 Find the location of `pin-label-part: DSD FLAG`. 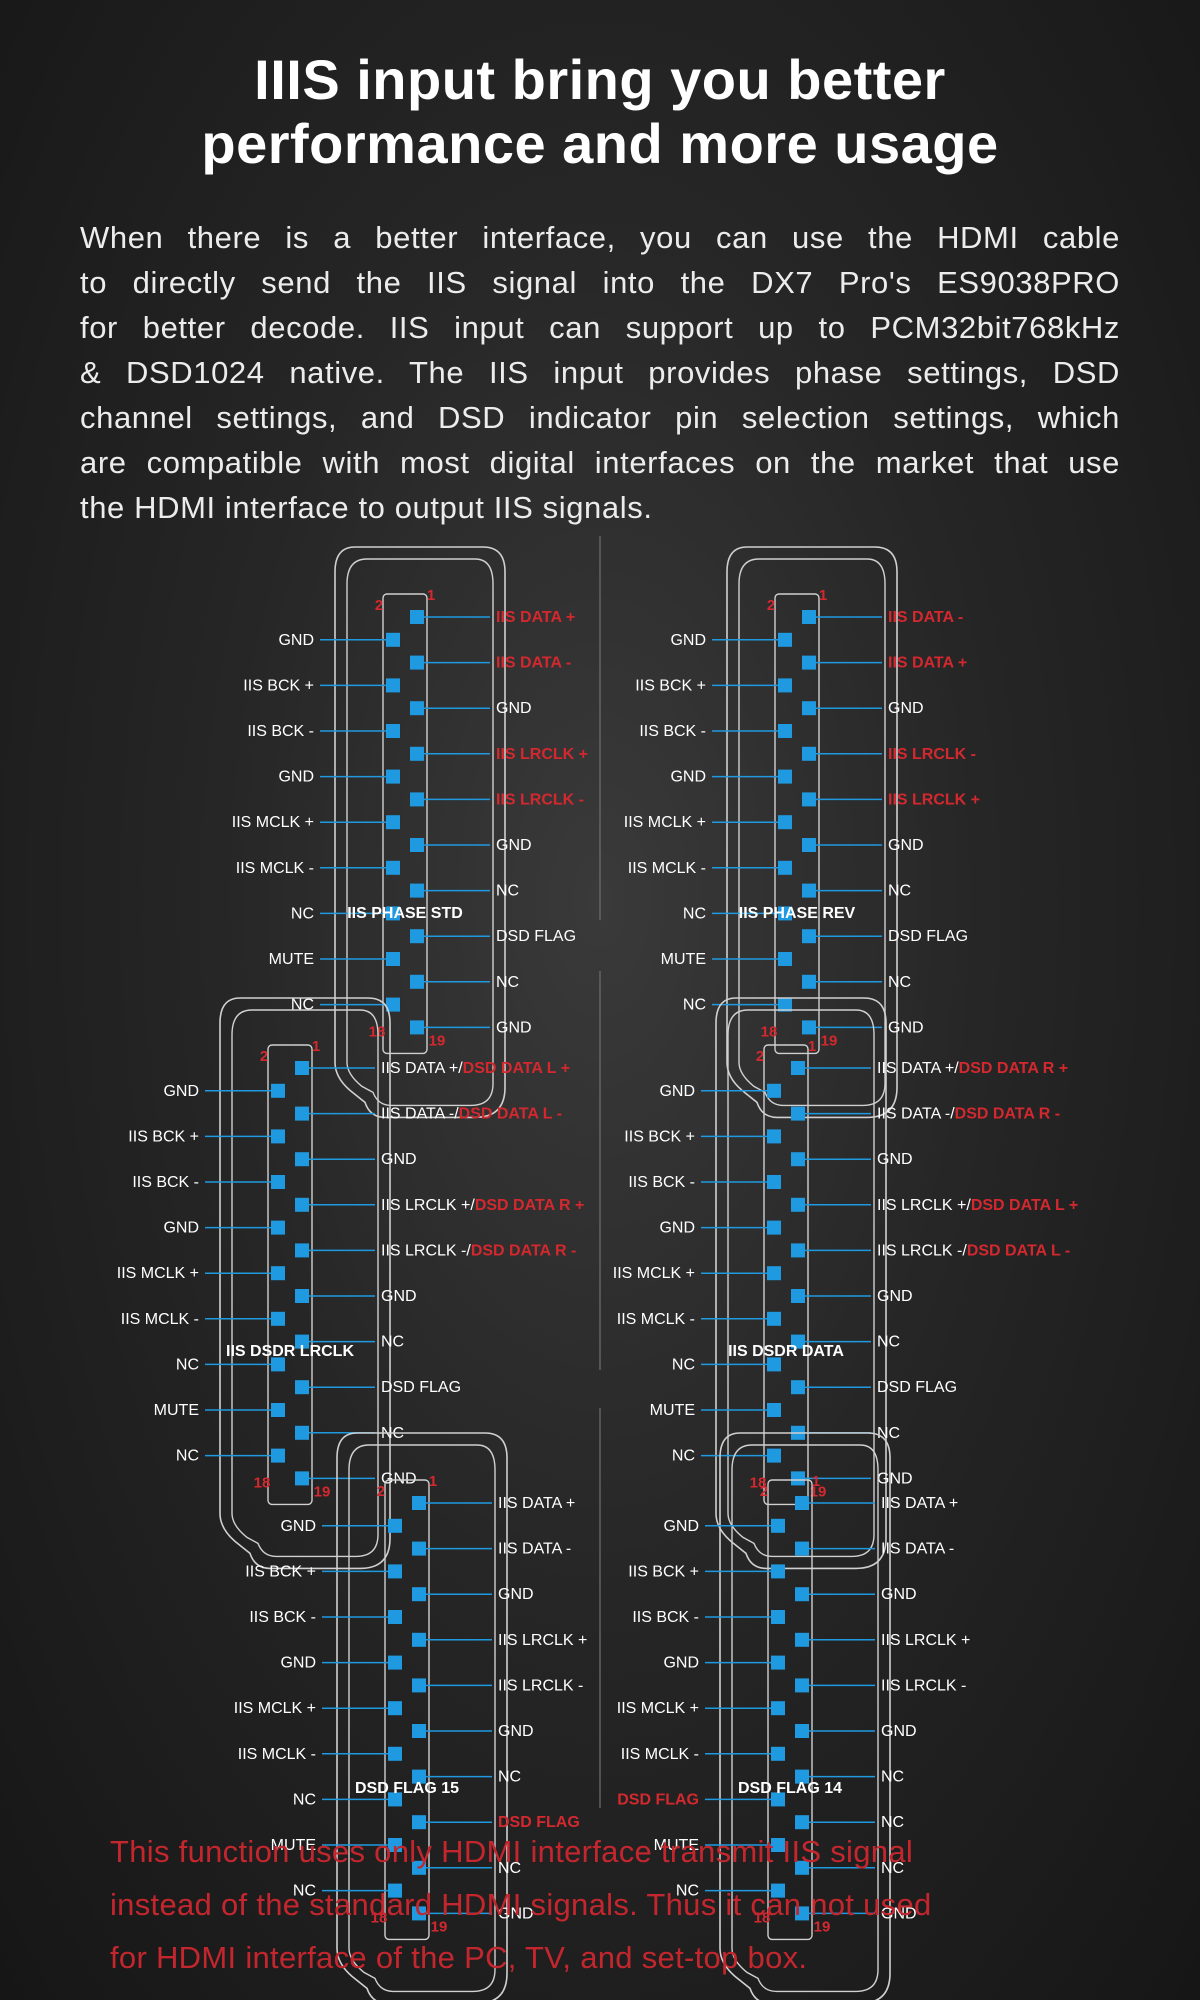

pin-label-part: DSD FLAG is located at coordinates (928, 936).